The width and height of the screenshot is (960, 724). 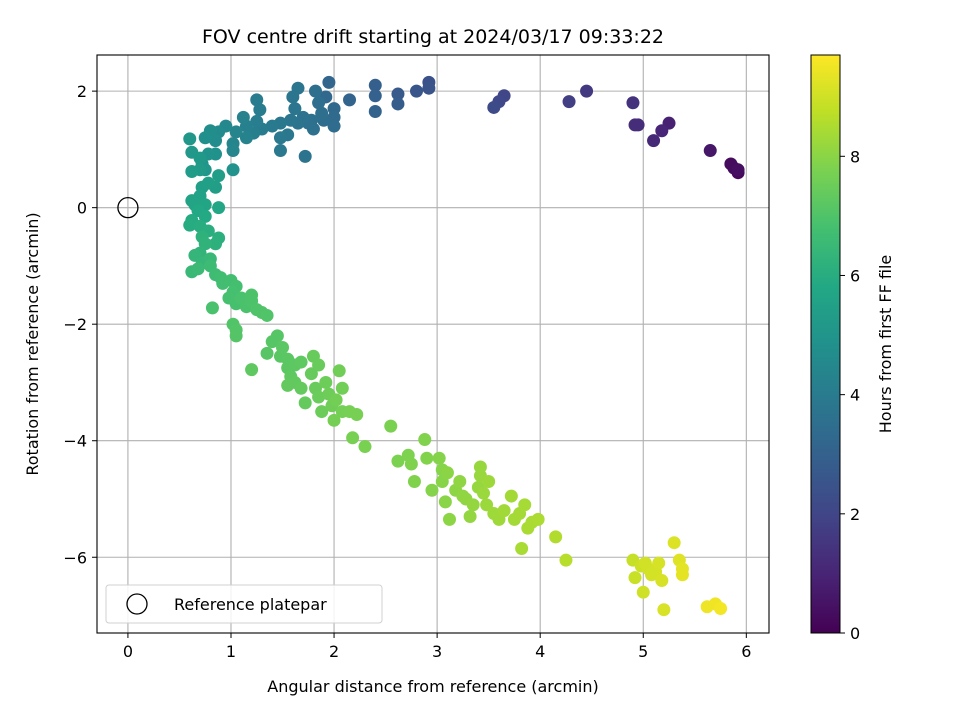 I want to click on y-tick-label: −6, so click(x=75, y=557).